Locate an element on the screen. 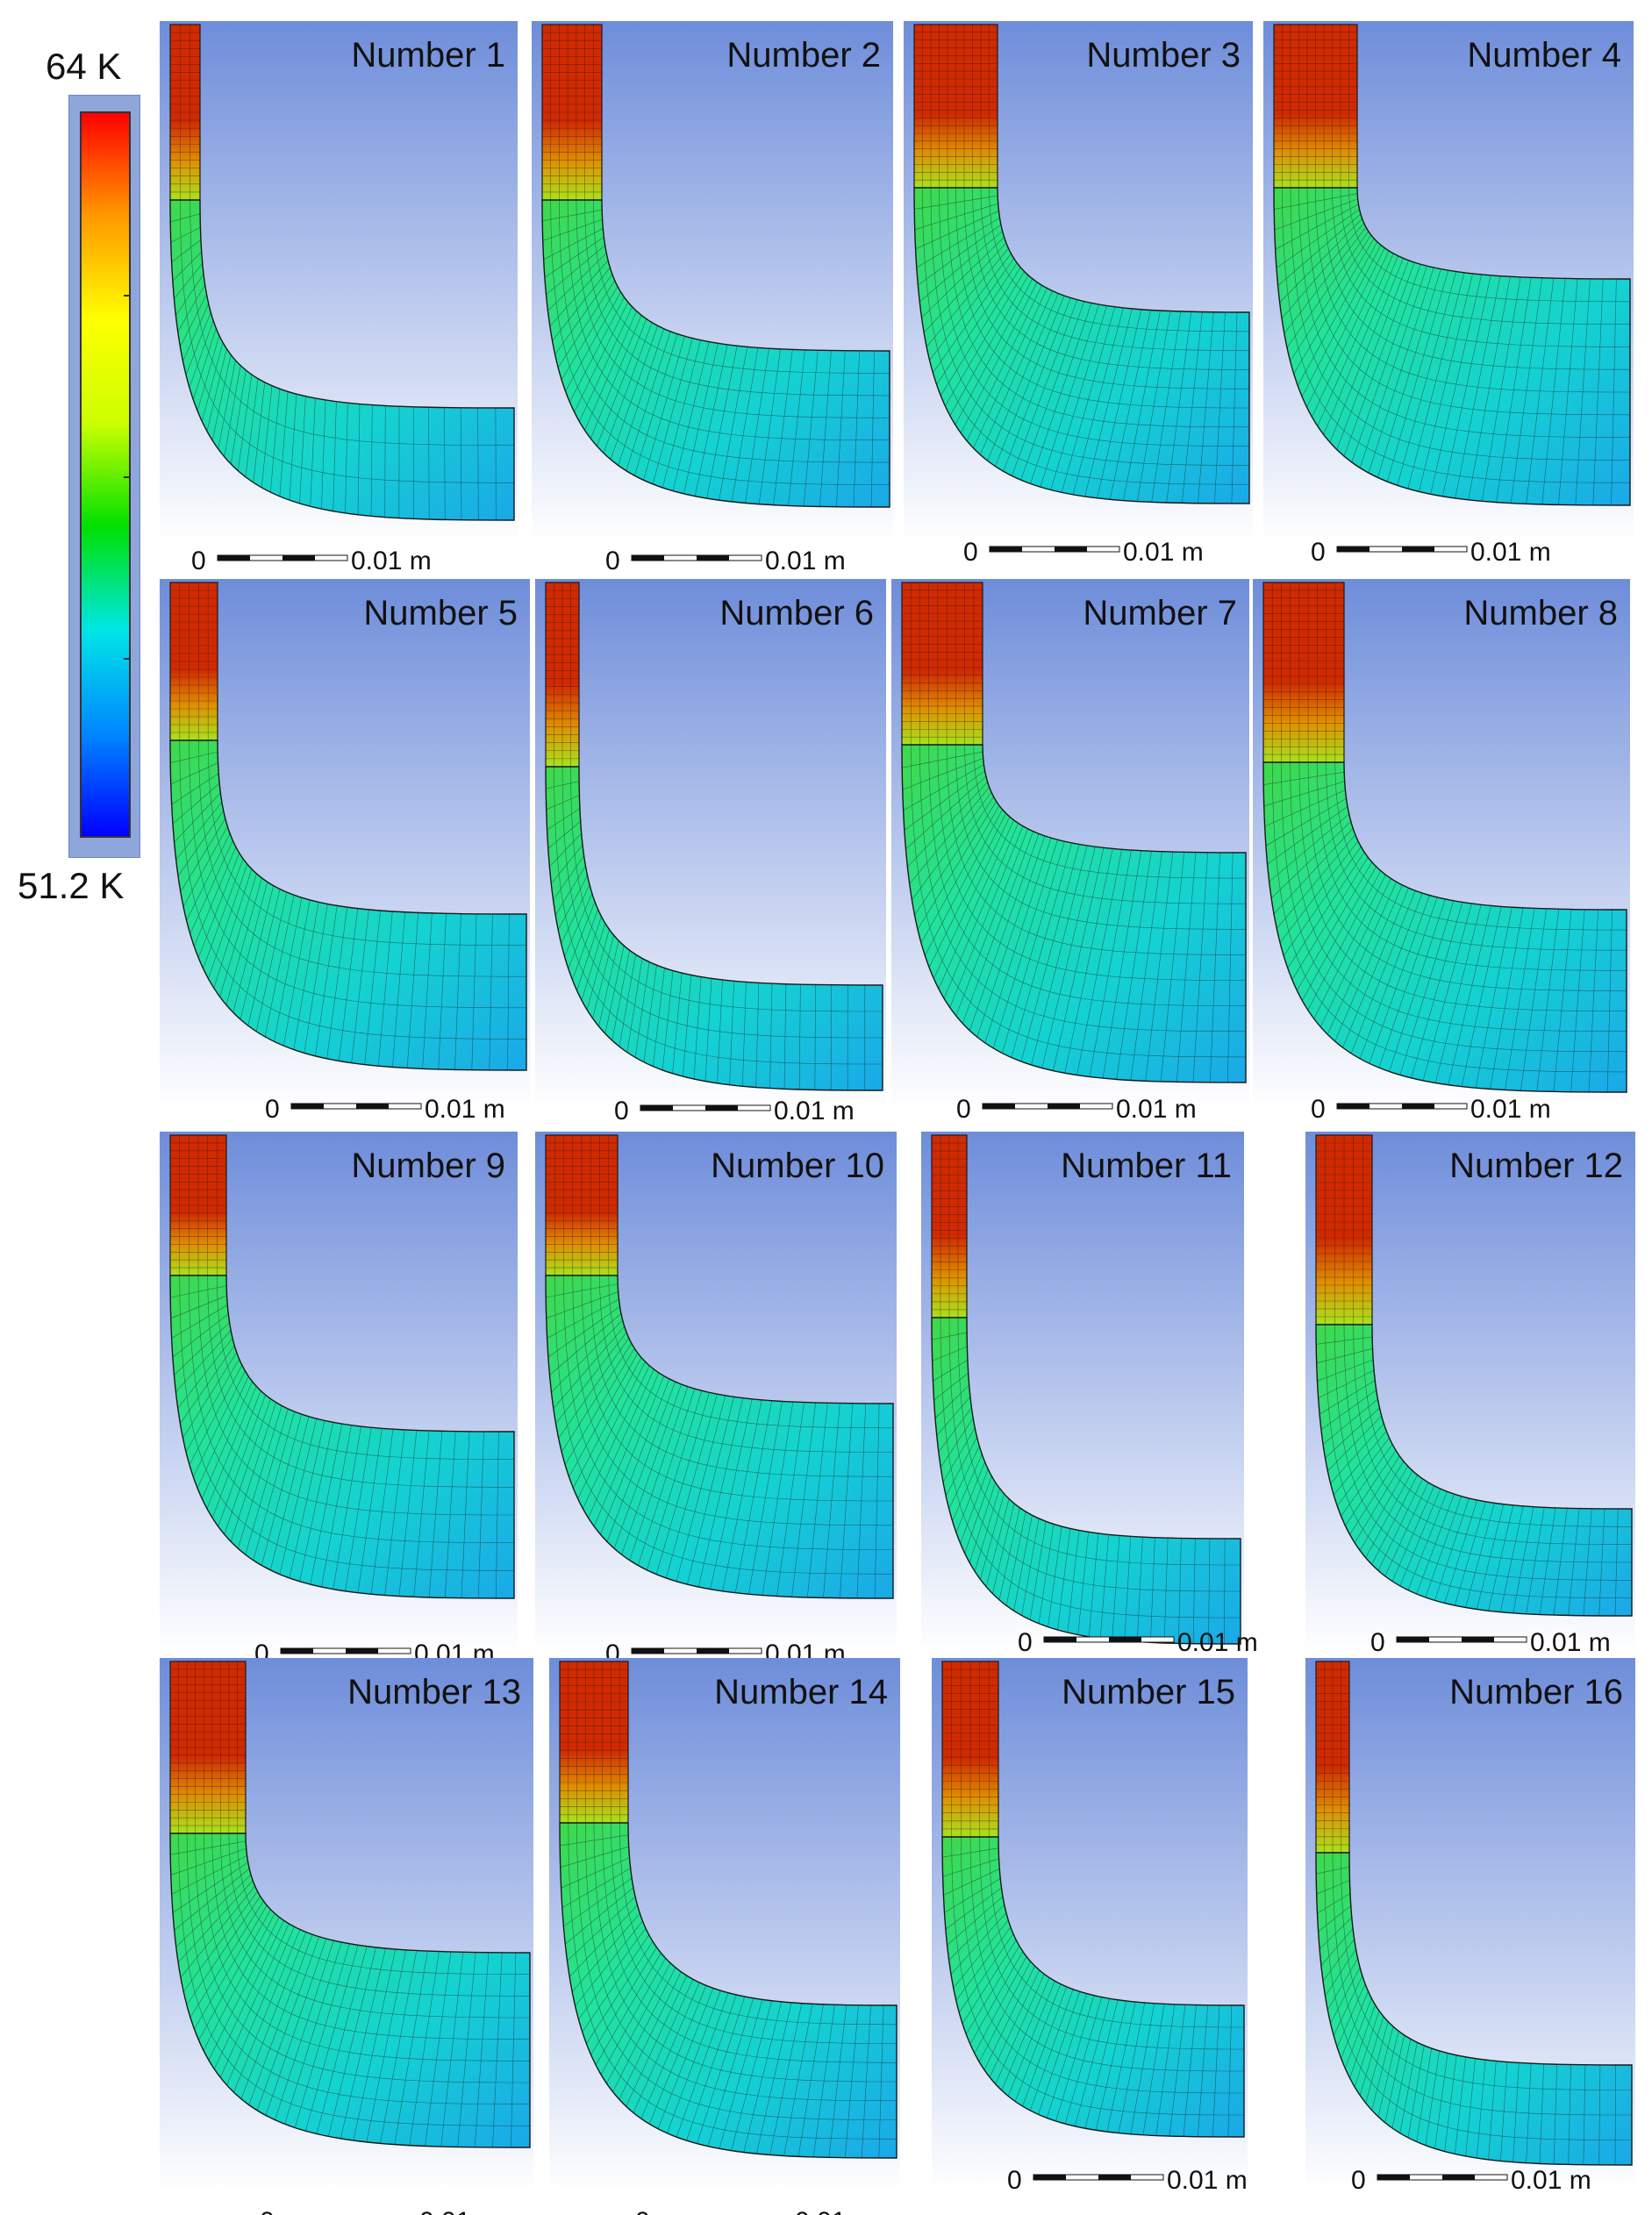  panel-1: Number 1 0 0.01 m is located at coordinates (339, 298).